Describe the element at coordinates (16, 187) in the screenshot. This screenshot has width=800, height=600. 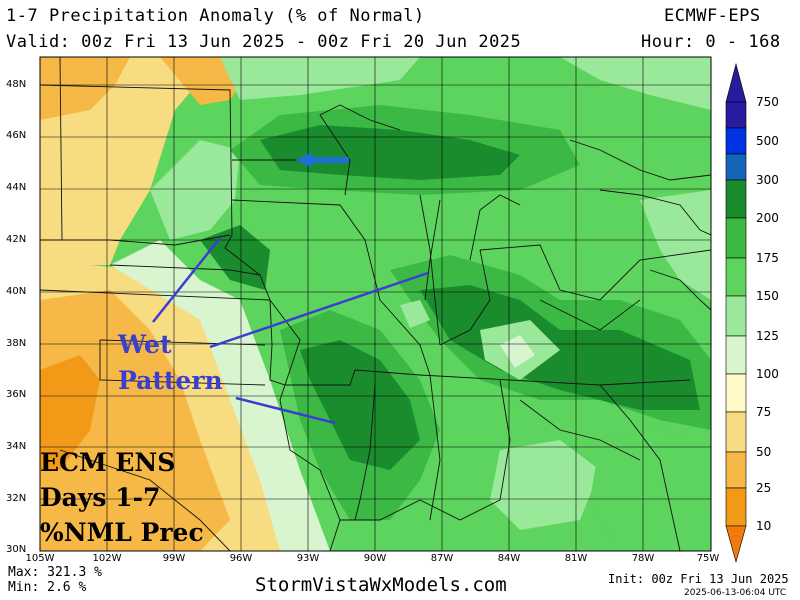
I see `lat-label: 44N` at that location.